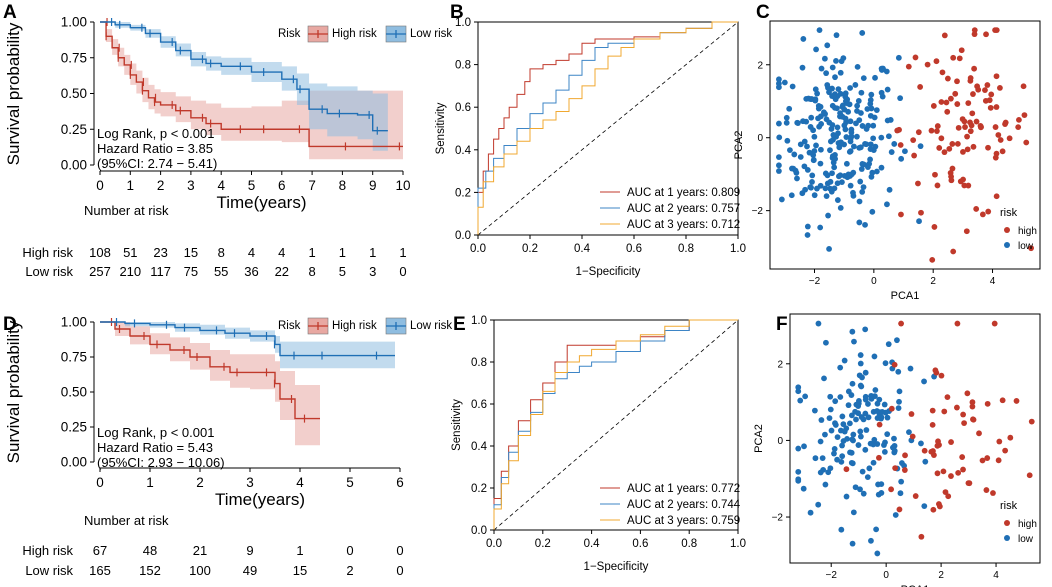  What do you see at coordinates (1027, 524) in the screenshot?
I see `legend-label-F: high` at bounding box center [1027, 524].